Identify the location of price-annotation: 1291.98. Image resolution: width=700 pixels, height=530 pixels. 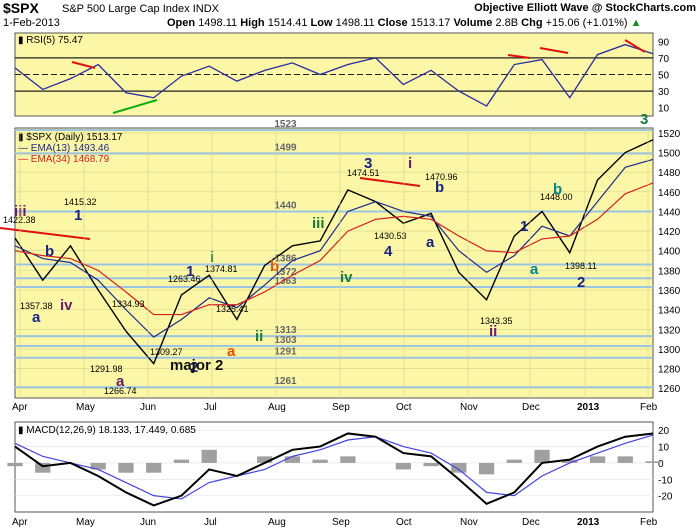
(106, 369).